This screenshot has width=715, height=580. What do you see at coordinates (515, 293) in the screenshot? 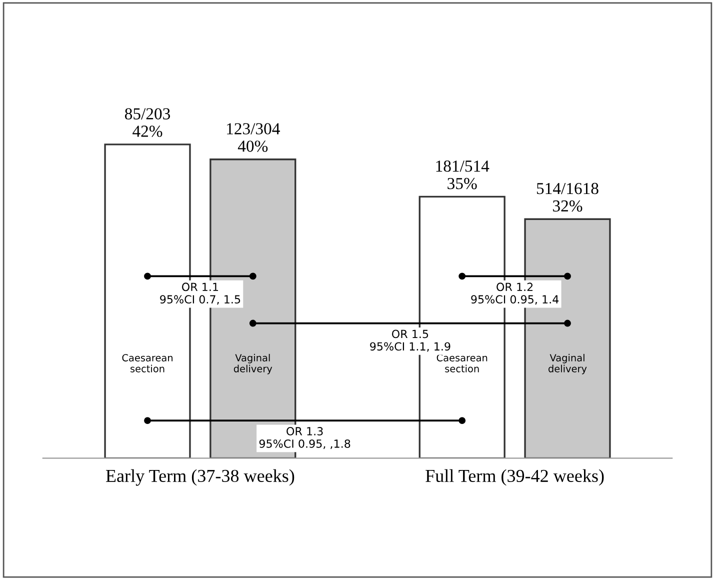
I see `annotation: OR 1.2 95%CI 0.95, 1.4` at bounding box center [515, 293].